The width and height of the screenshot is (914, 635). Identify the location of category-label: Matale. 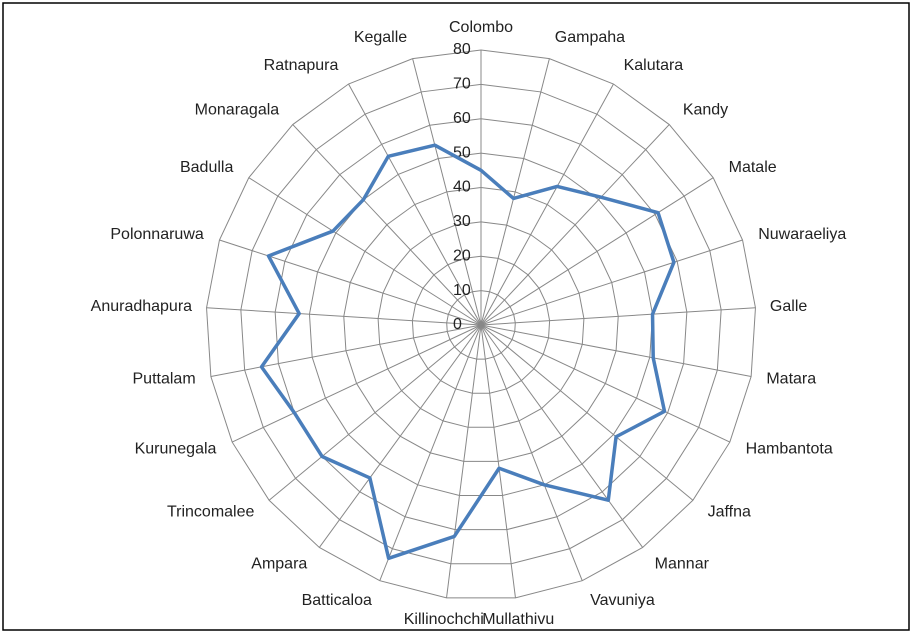
(753, 167).